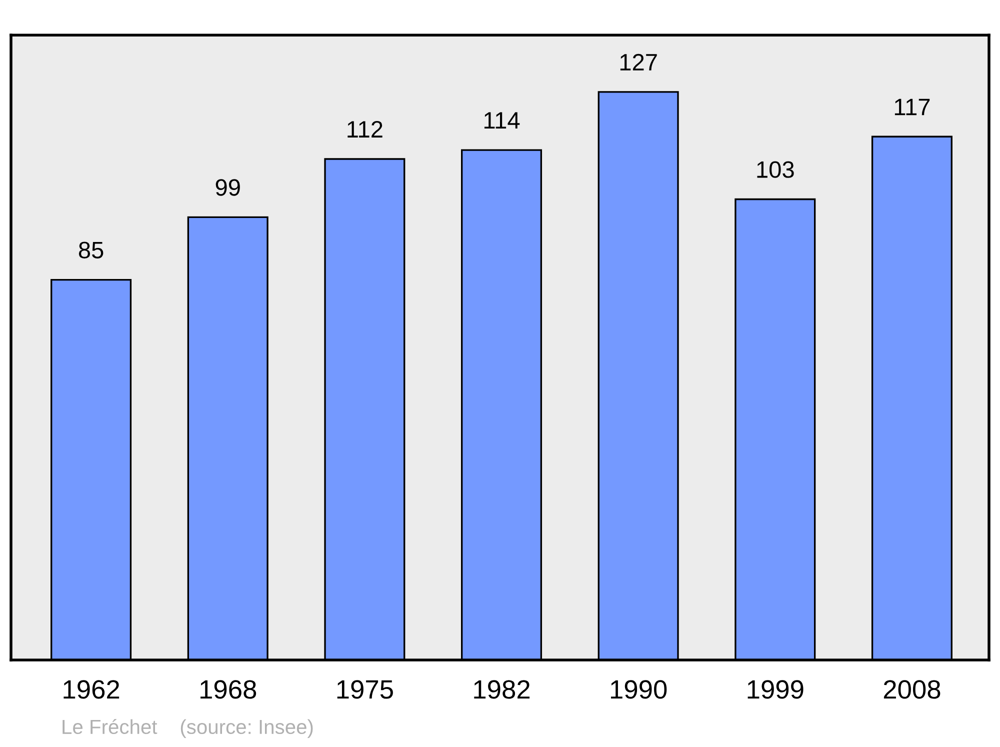 The image size is (1000, 747). What do you see at coordinates (912, 689) in the screenshot?
I see `x-tick-label: 2008` at bounding box center [912, 689].